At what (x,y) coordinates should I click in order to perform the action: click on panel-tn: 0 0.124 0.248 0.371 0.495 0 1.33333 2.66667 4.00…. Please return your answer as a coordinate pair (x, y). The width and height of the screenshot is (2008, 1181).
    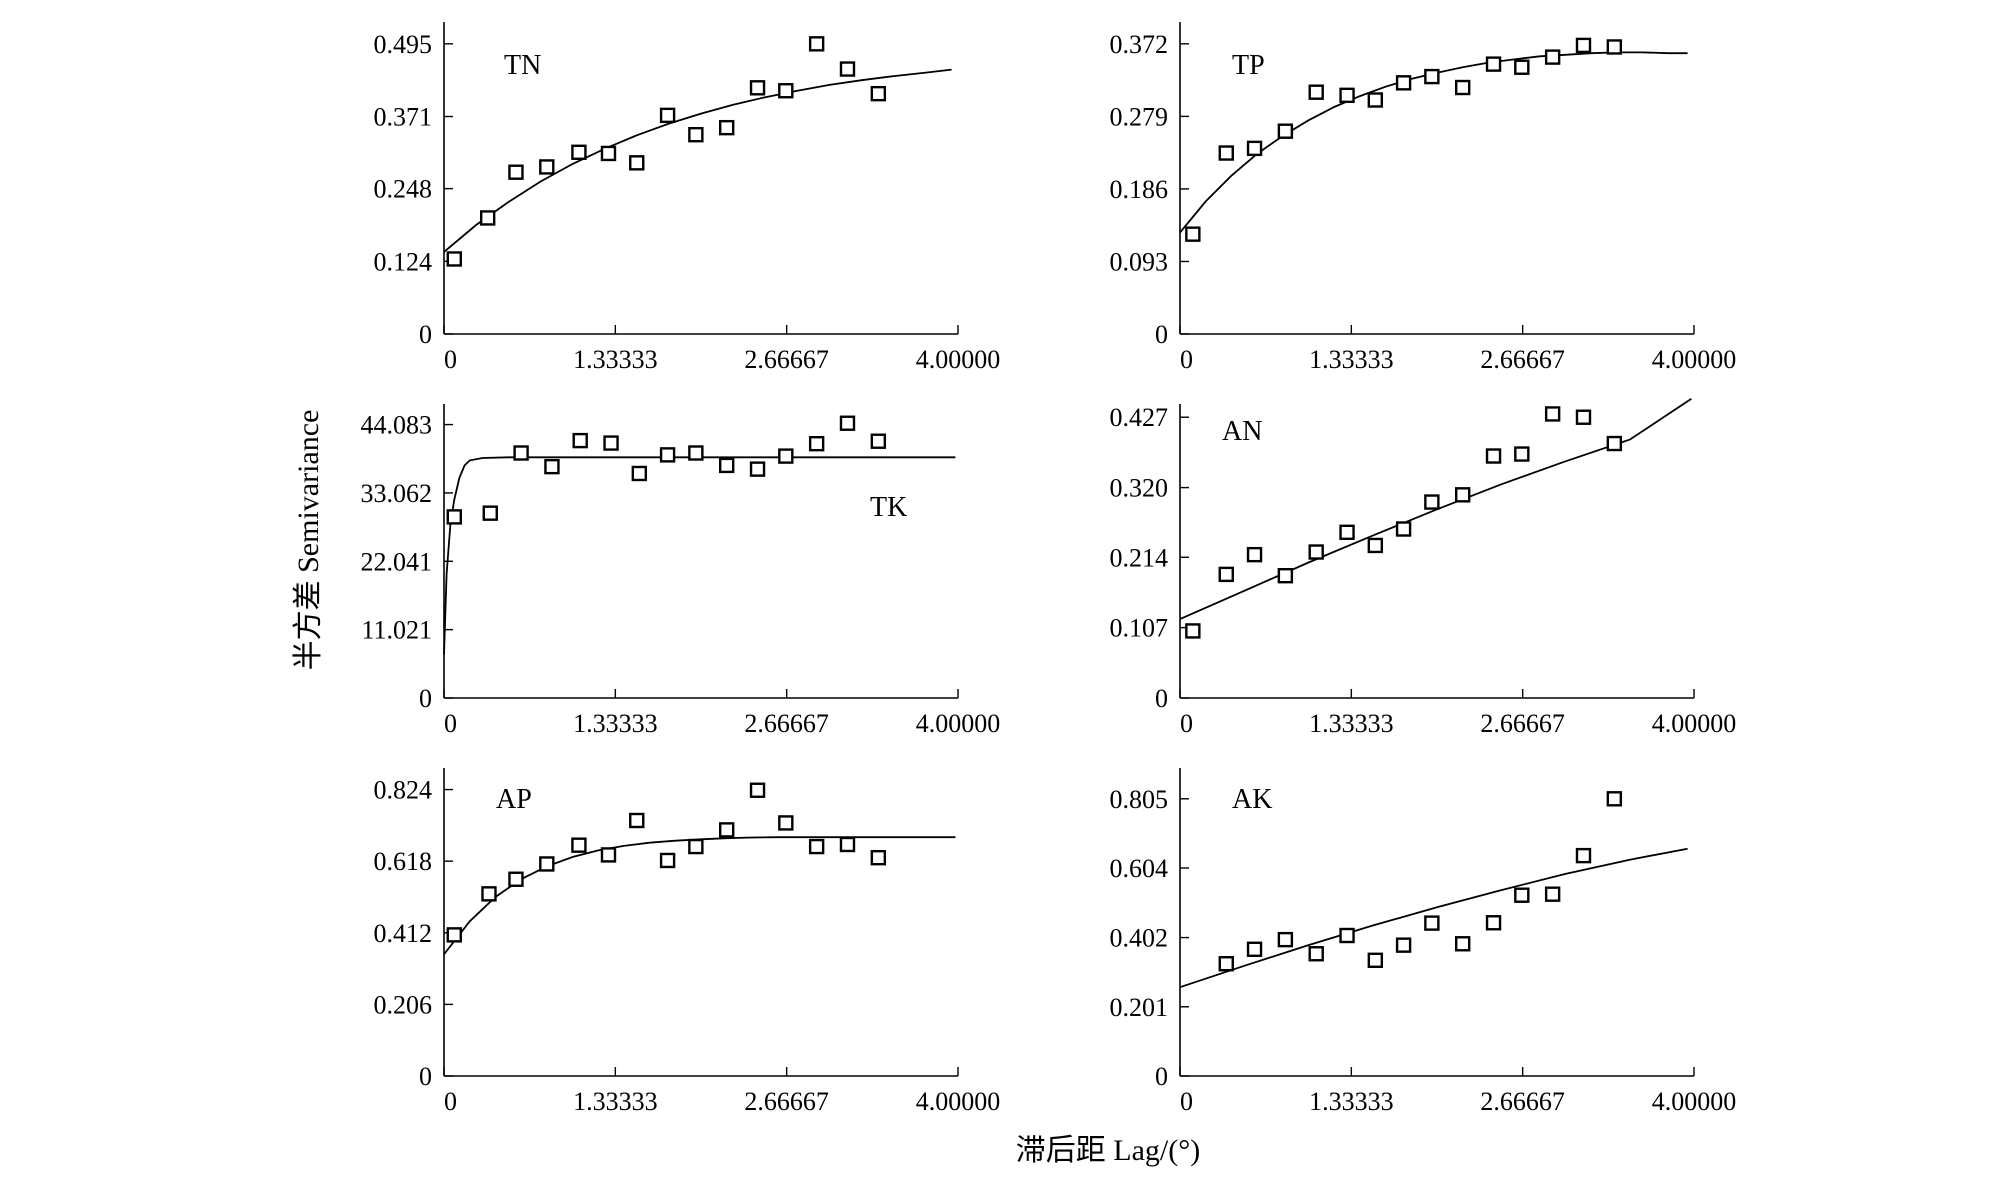
    Looking at the image, I should click on (687, 198).